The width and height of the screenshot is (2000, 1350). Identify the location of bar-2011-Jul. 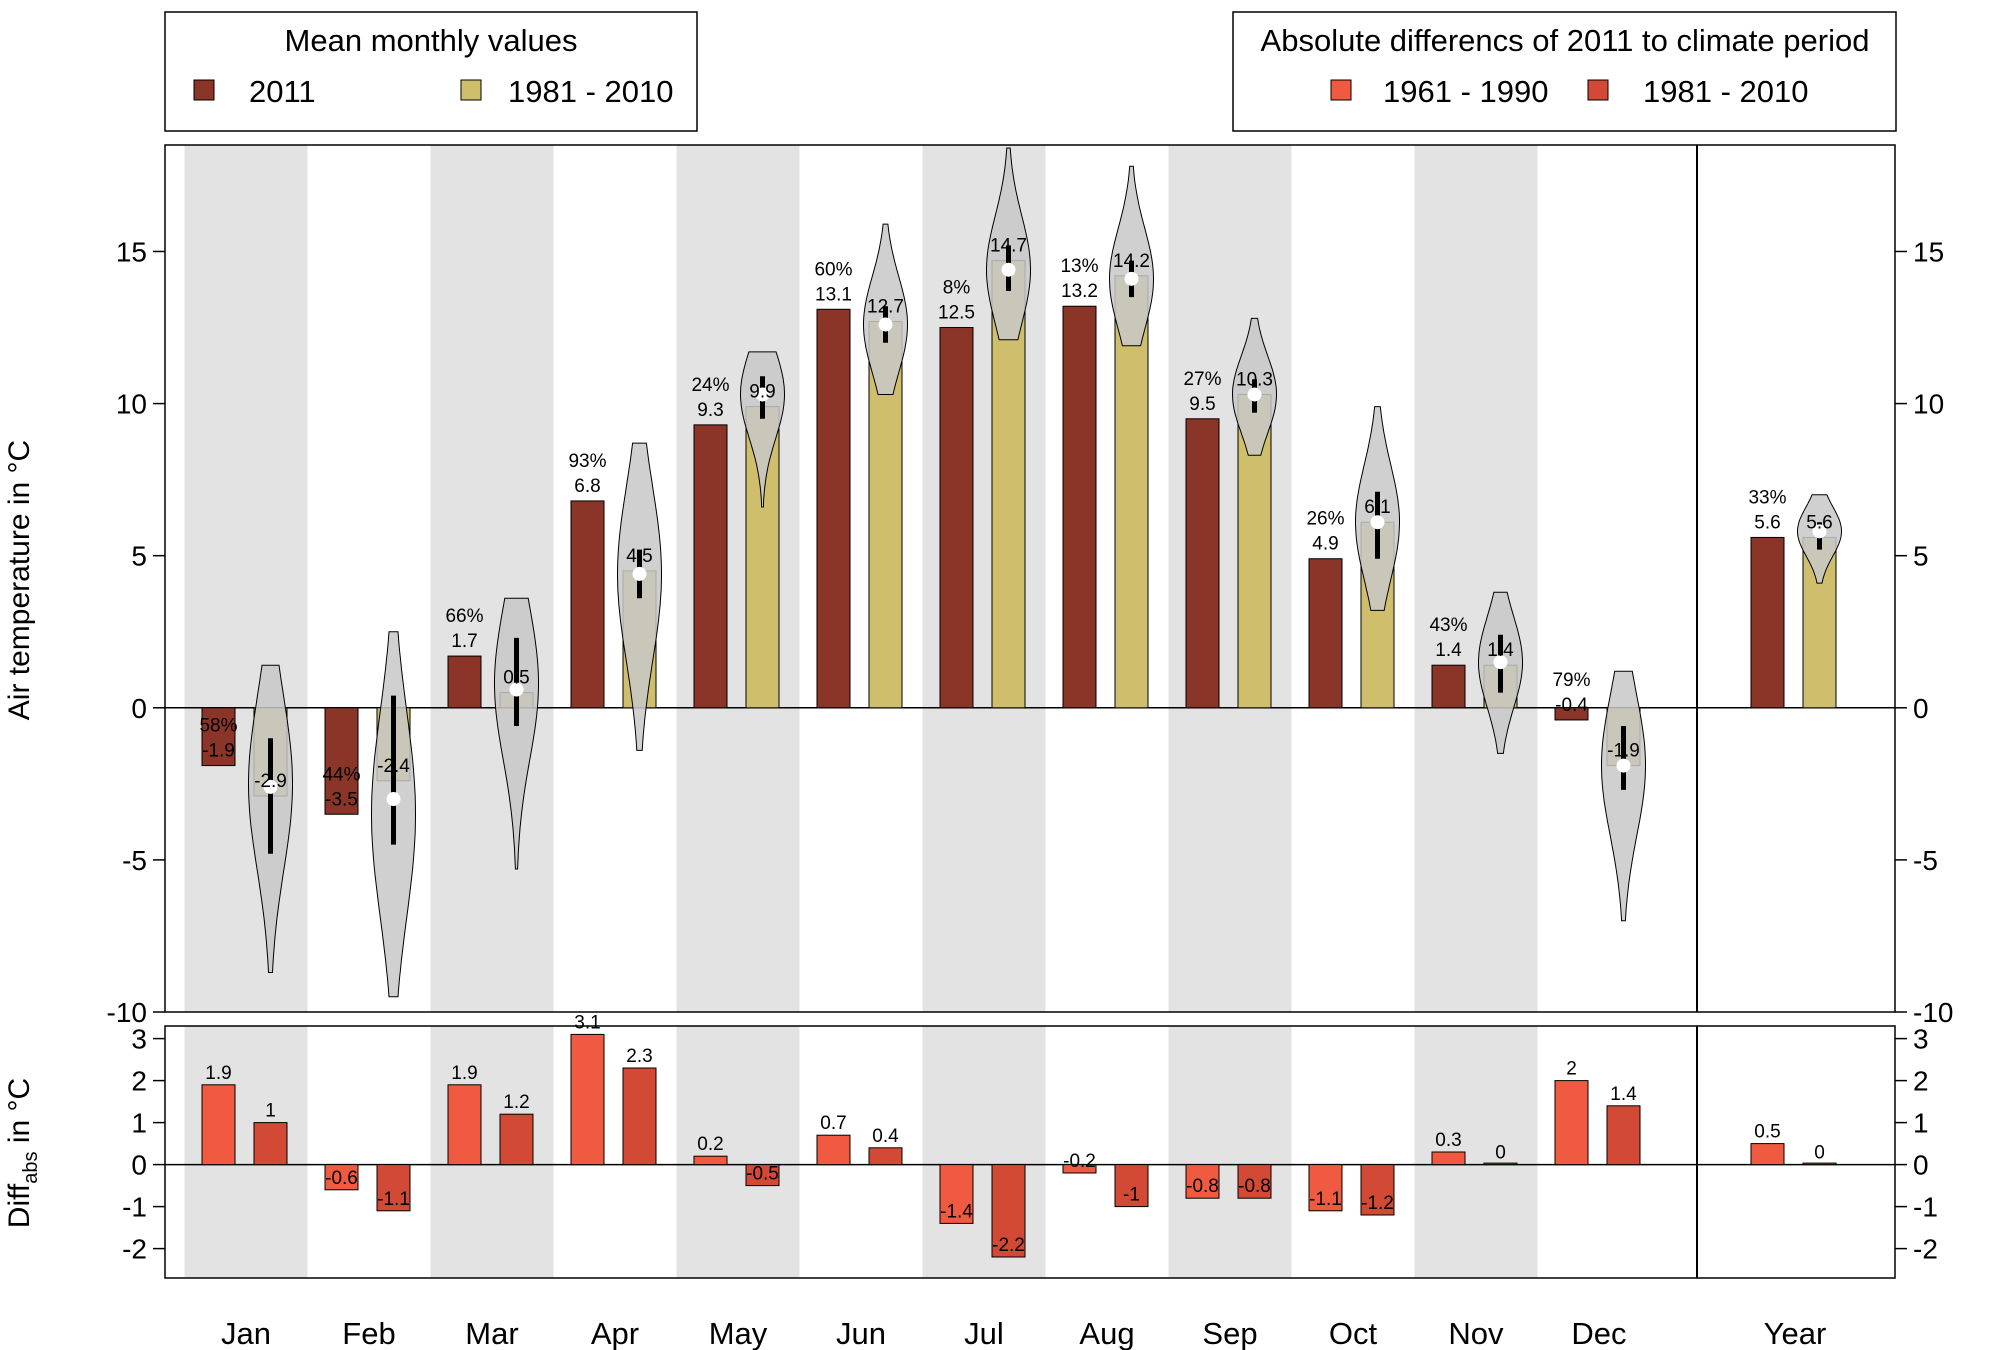
(956, 518).